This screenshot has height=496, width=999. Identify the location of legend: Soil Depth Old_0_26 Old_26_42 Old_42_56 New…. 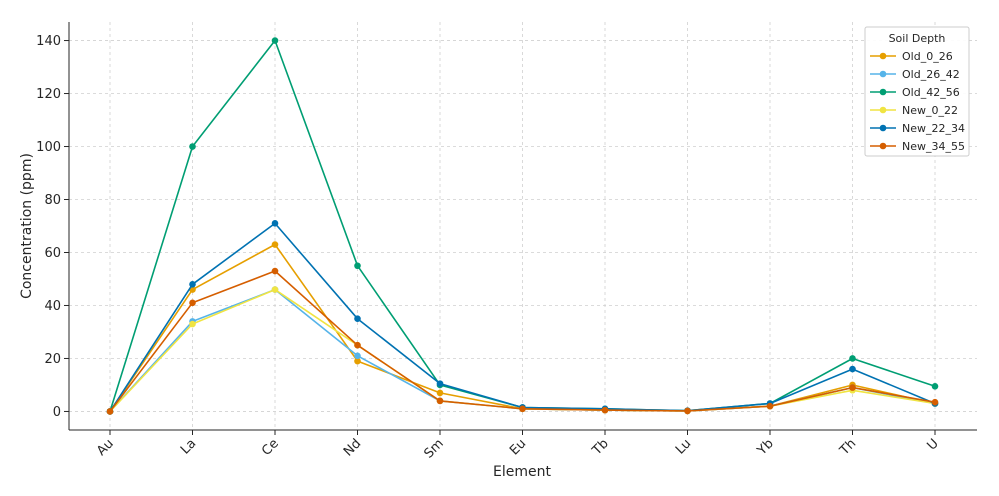
(917, 91).